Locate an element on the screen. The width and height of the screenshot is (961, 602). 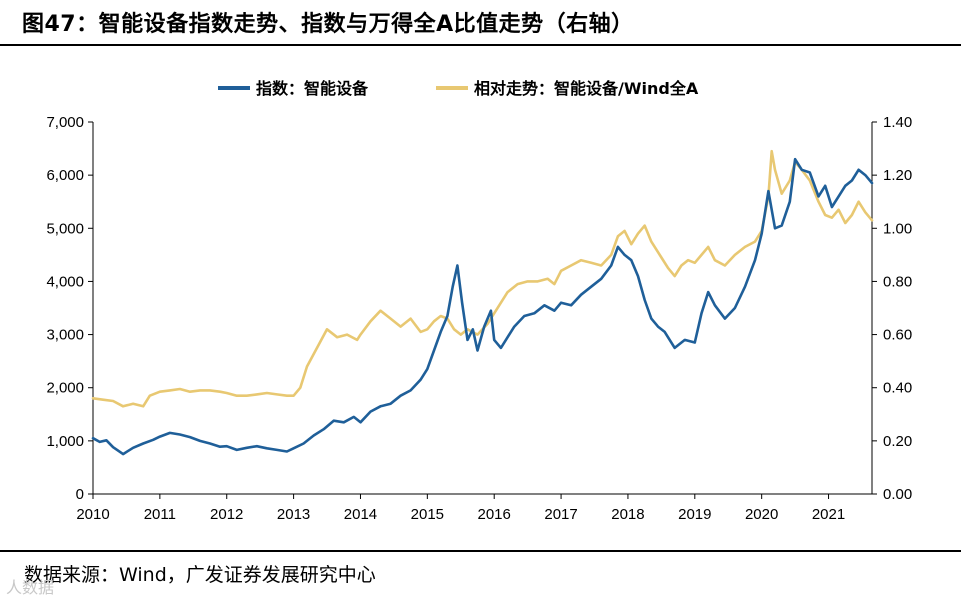
left-tick-label: 6,000 is located at coordinates (65, 175).